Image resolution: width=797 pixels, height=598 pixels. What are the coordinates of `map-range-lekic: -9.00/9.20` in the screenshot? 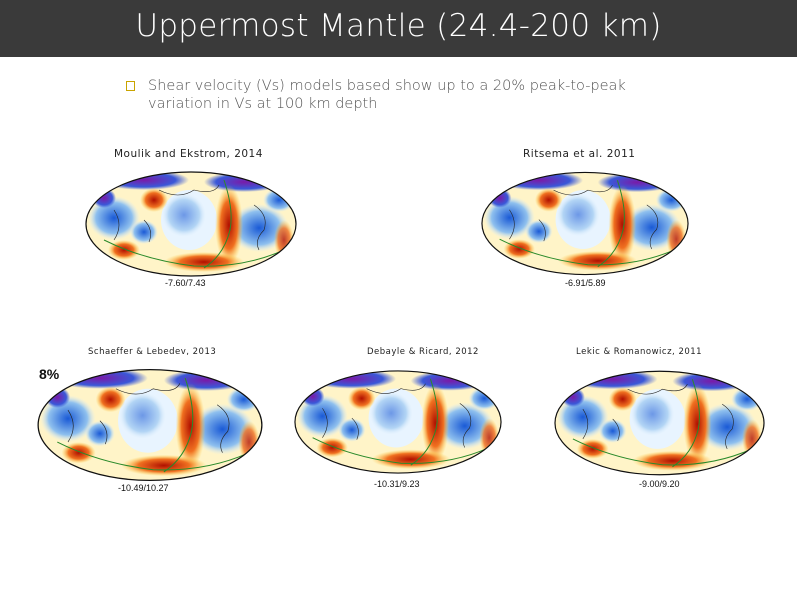 It's located at (659, 484).